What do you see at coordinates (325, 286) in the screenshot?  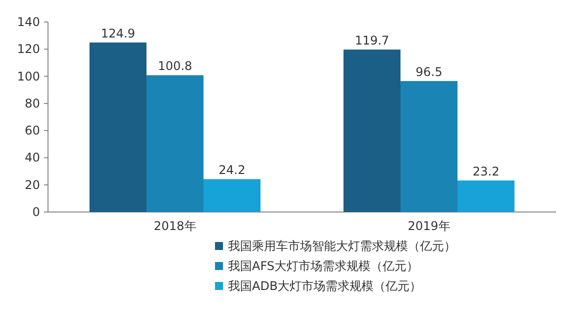 I see `legend-label: 我国ADB大灯市场需求规模（亿元）` at bounding box center [325, 286].